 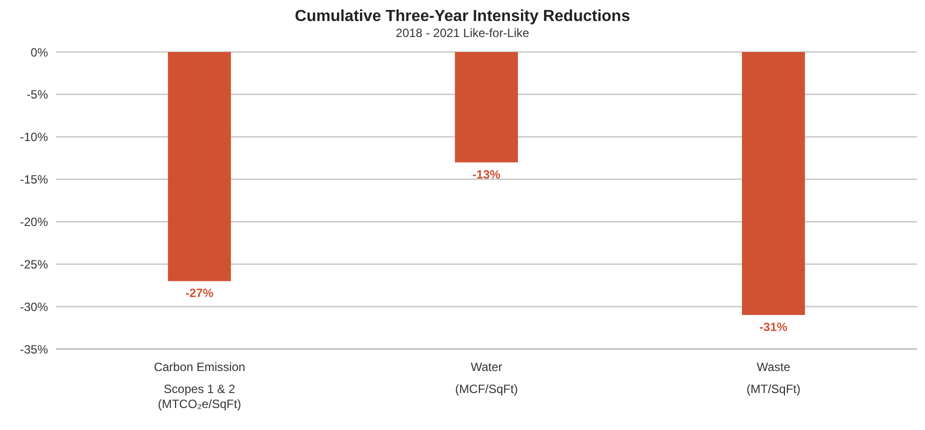 What do you see at coordinates (773, 378) in the screenshot?
I see `x-tick-label: Waste (MT/SqFt)` at bounding box center [773, 378].